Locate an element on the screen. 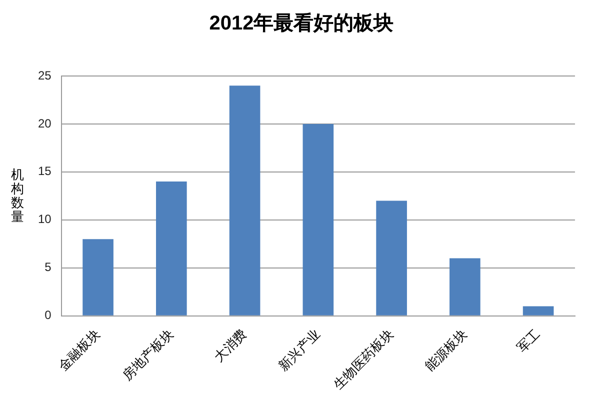 The width and height of the screenshot is (600, 400). x-tick-label: 房地产板块 is located at coordinates (148, 354).